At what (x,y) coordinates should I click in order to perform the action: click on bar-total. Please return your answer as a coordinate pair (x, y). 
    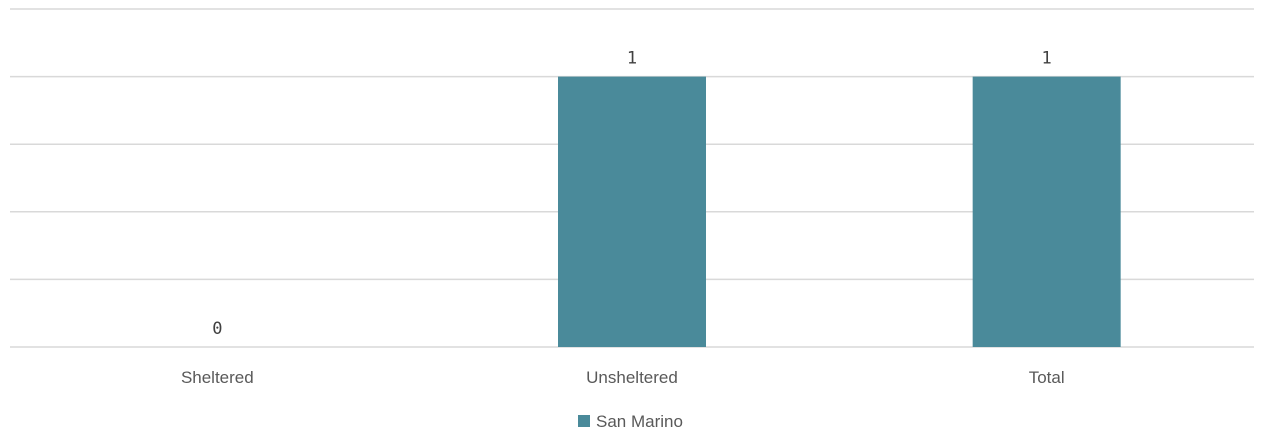
    Looking at the image, I should click on (1046, 211).